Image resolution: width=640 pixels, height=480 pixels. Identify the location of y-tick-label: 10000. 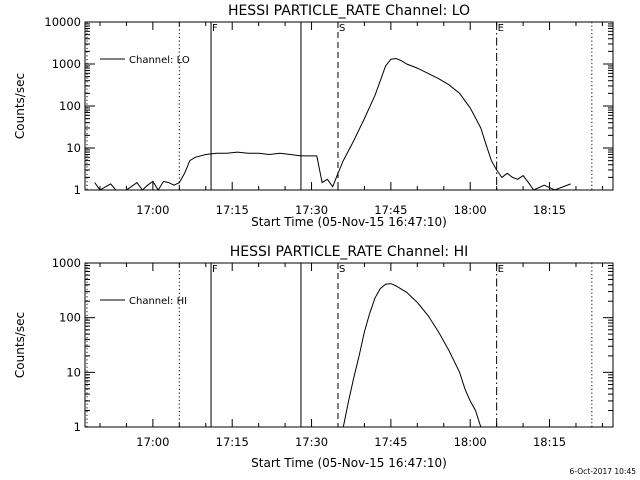
(62, 22).